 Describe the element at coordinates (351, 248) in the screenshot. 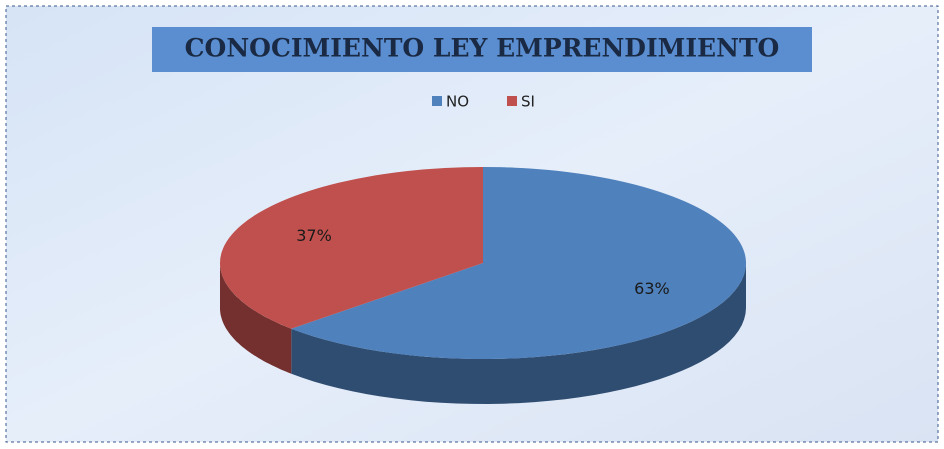

I see `slice` at that location.